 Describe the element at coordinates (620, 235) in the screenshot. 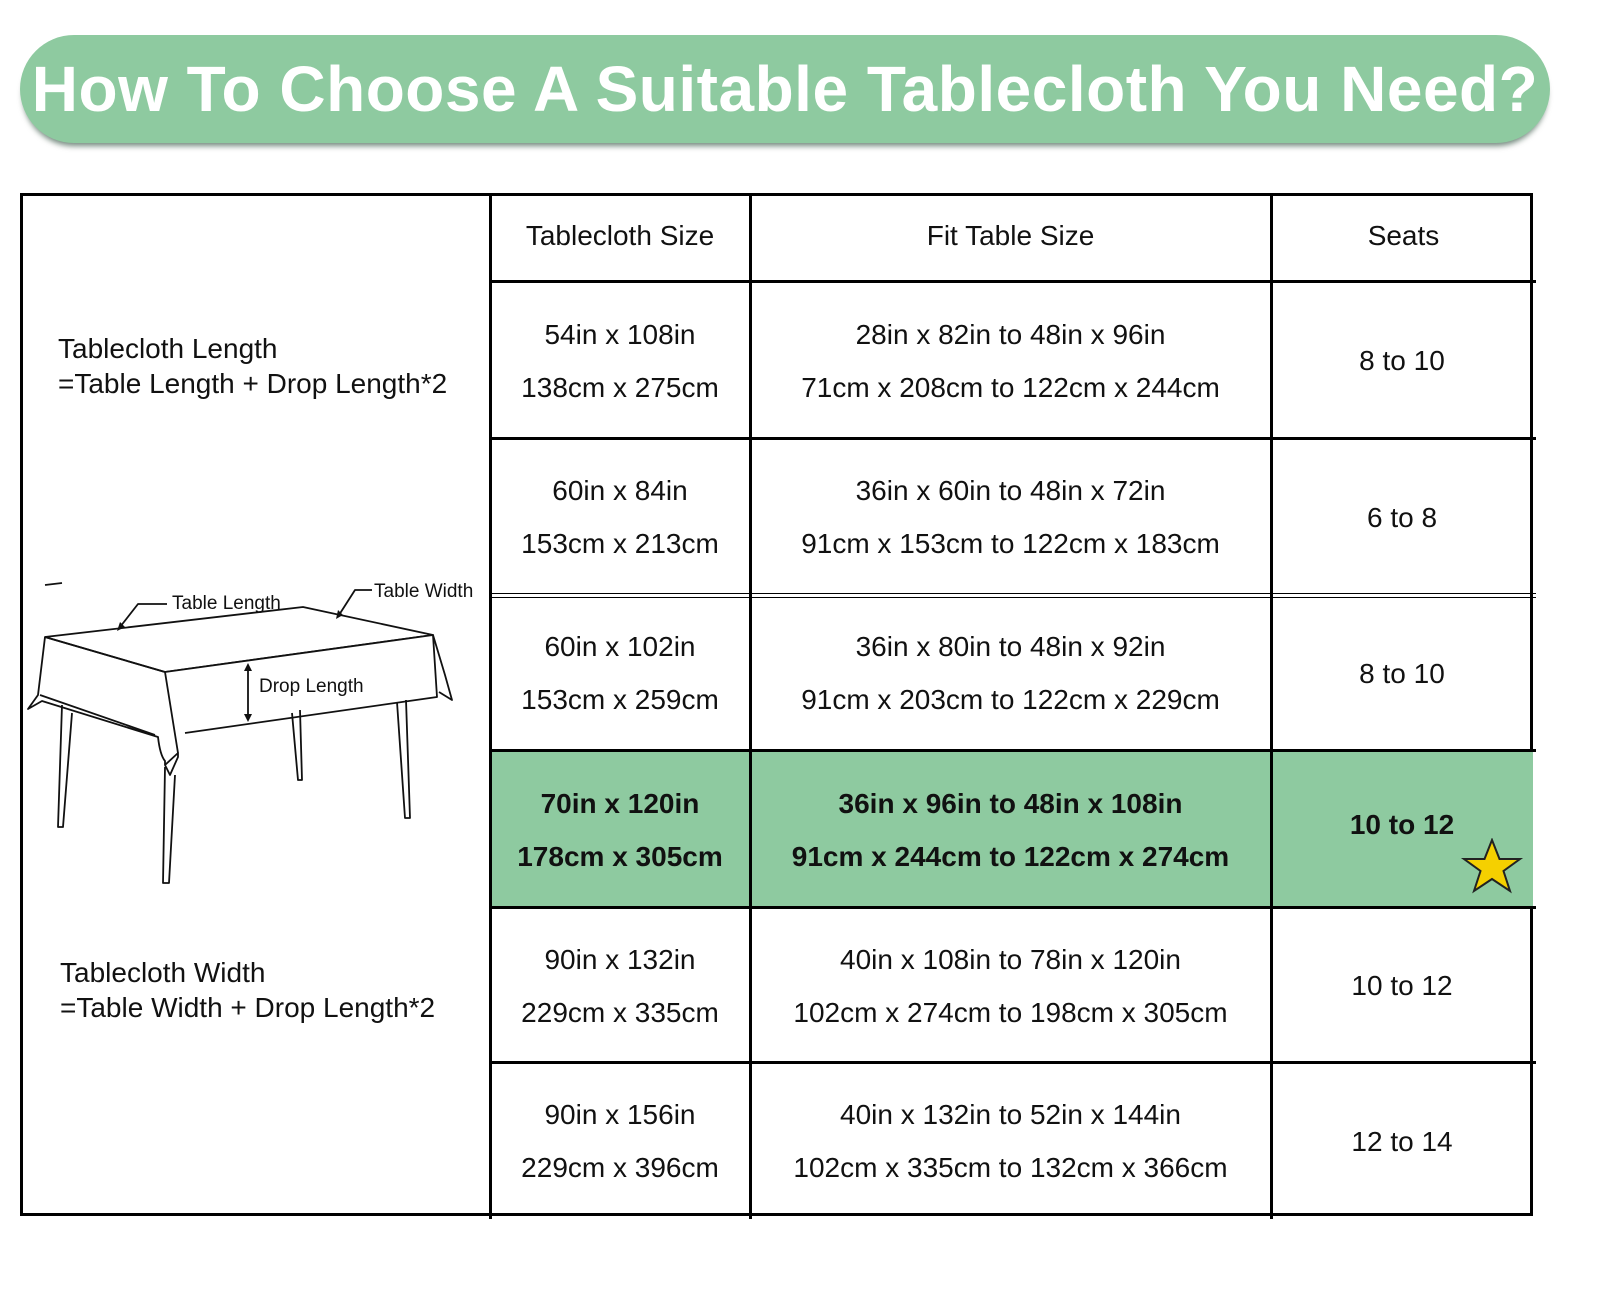

I see `header-cell: Tablecloth Size` at that location.